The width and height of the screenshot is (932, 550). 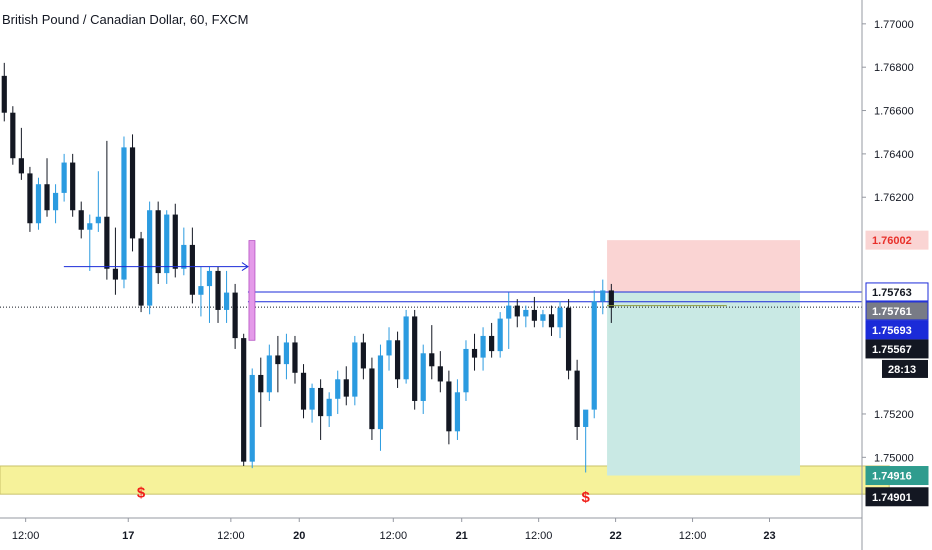 I want to click on x-tick-label: 22, so click(x=615, y=536).